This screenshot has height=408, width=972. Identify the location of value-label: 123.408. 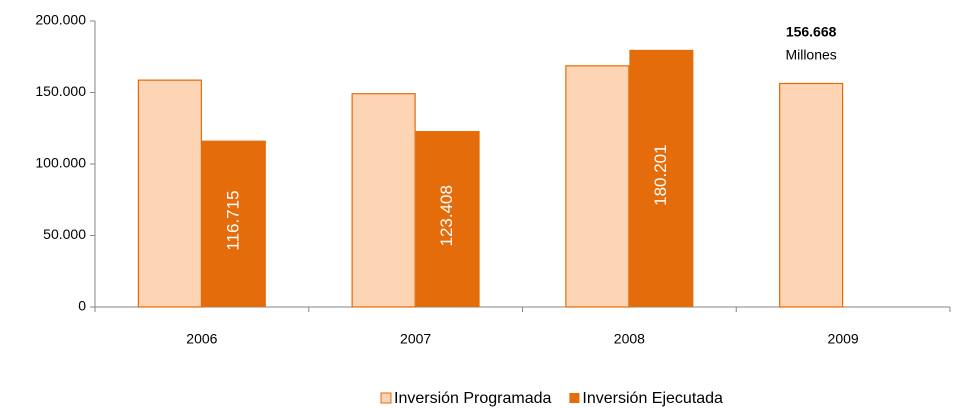
(446, 215).